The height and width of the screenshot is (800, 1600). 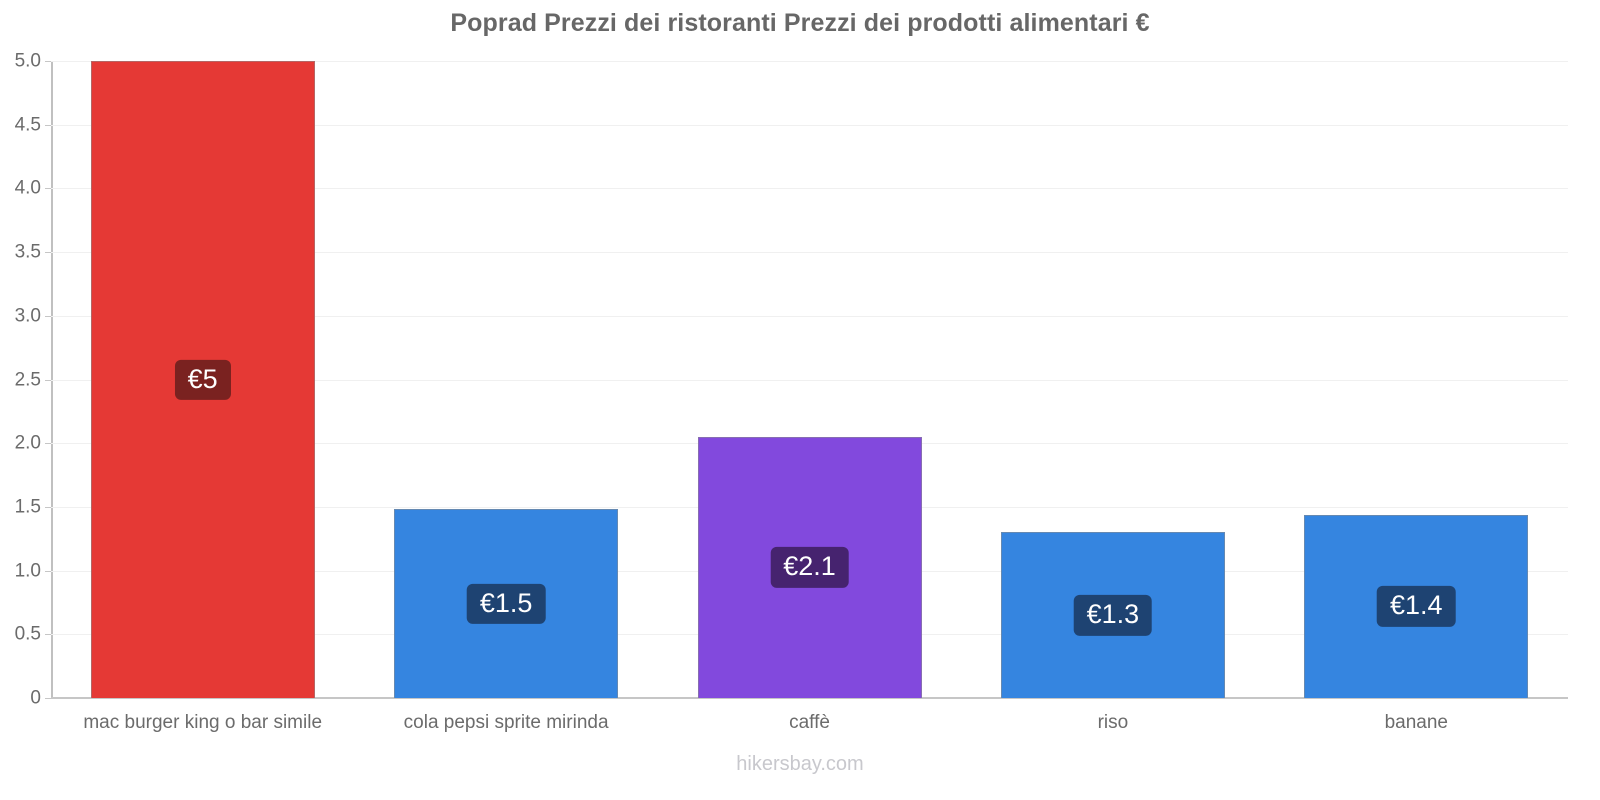 What do you see at coordinates (27, 443) in the screenshot?
I see `y-axis-tick-label: 2.0` at bounding box center [27, 443].